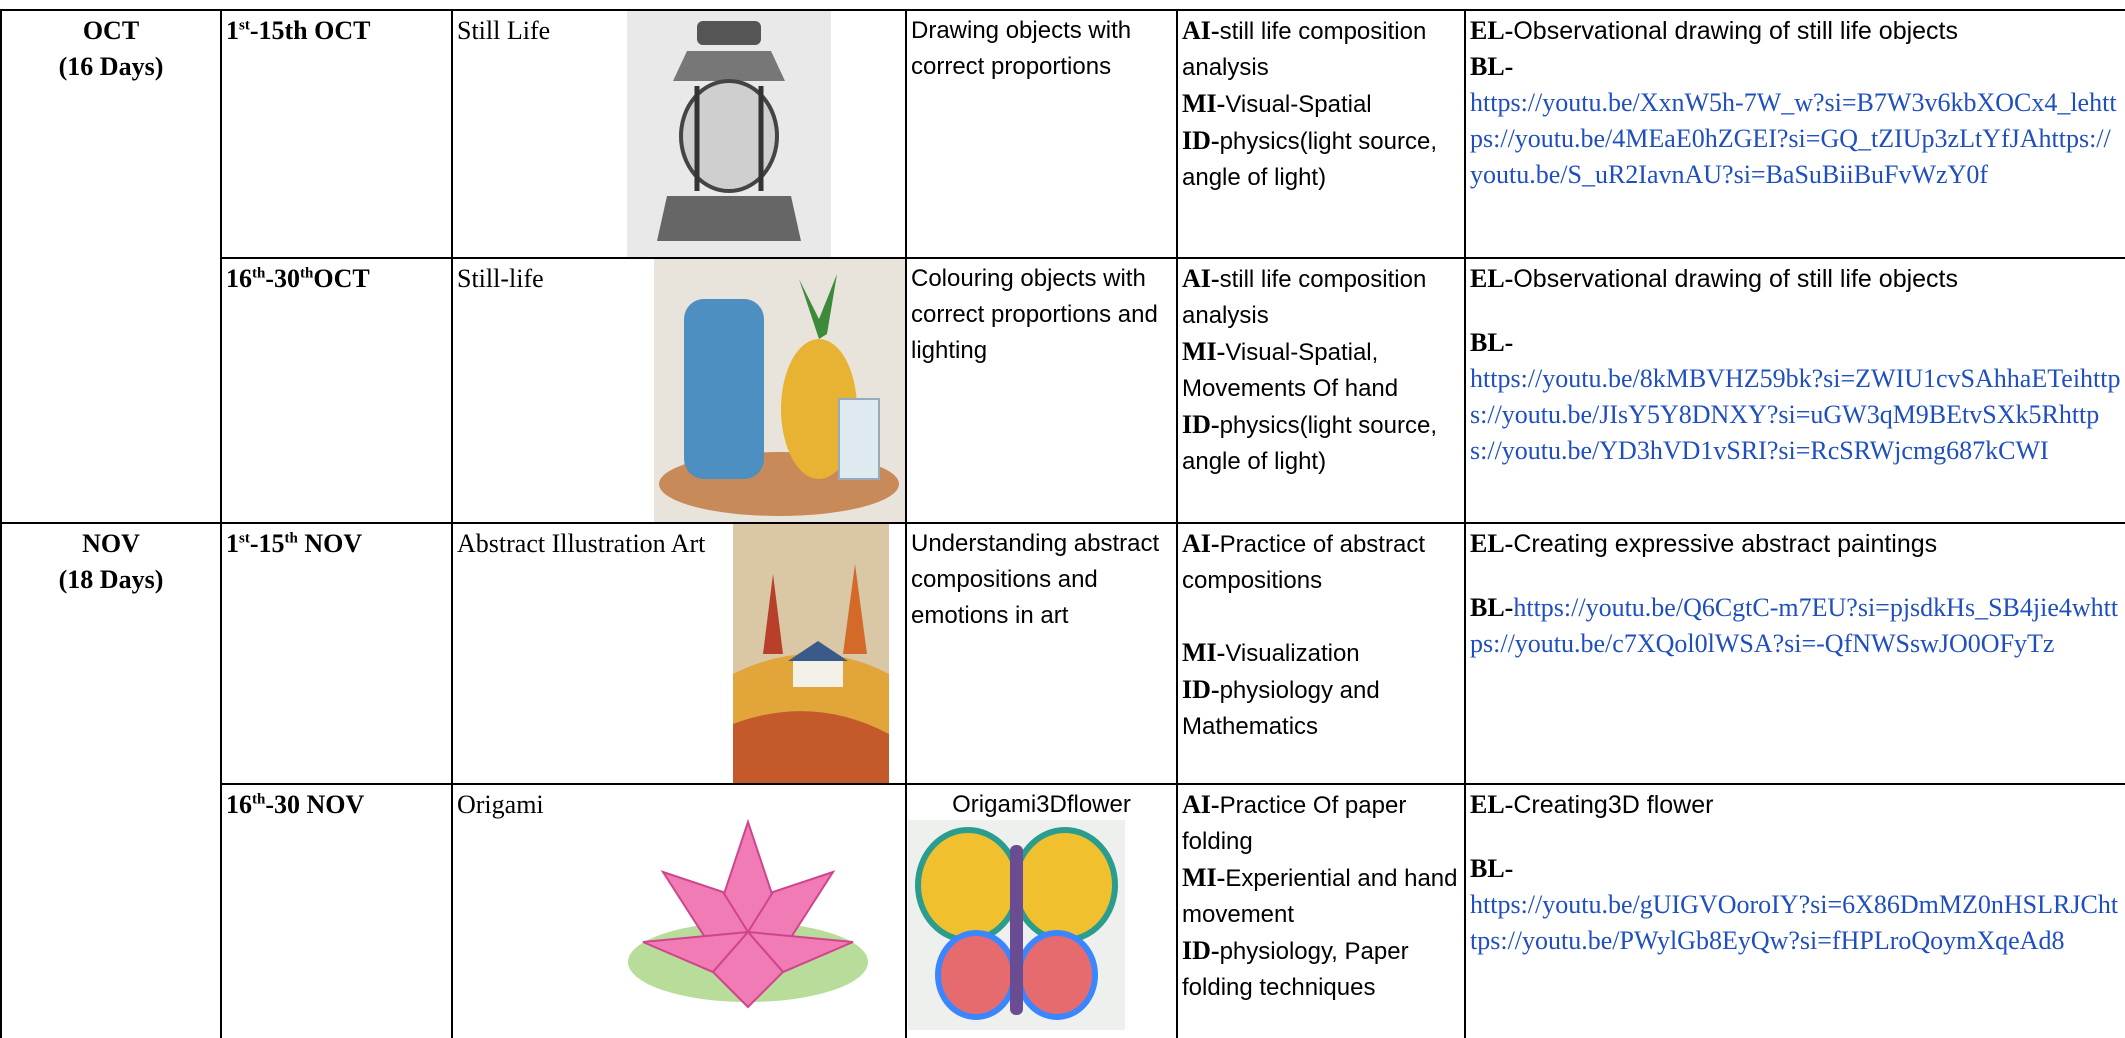 The image size is (2125, 1038). Describe the element at coordinates (1321, 708) in the screenshot. I see `ai-mi-id-item: ID-physiology and Mathematics` at that location.